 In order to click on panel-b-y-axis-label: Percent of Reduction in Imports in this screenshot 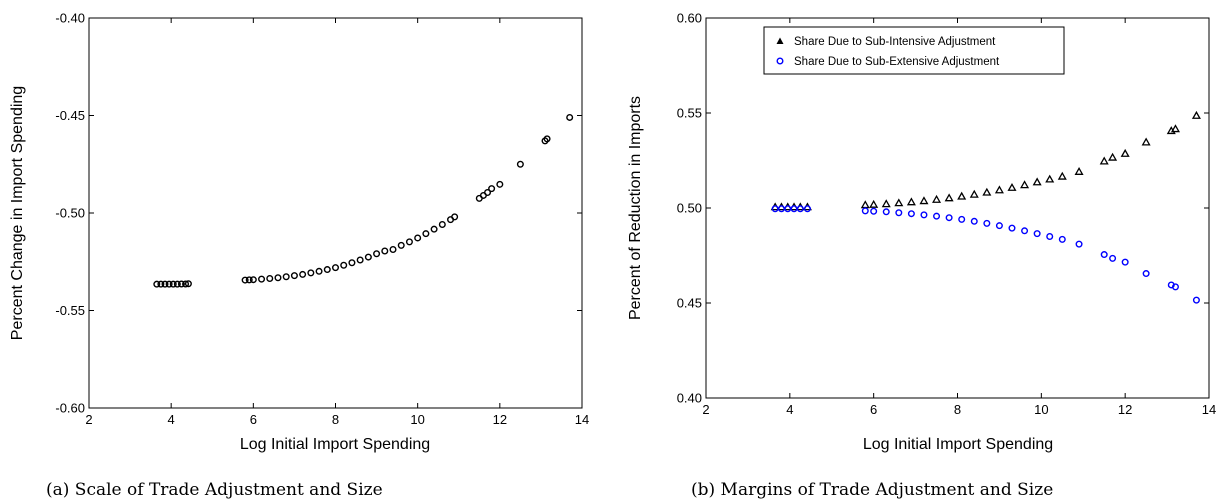, I will do `click(635, 208)`.